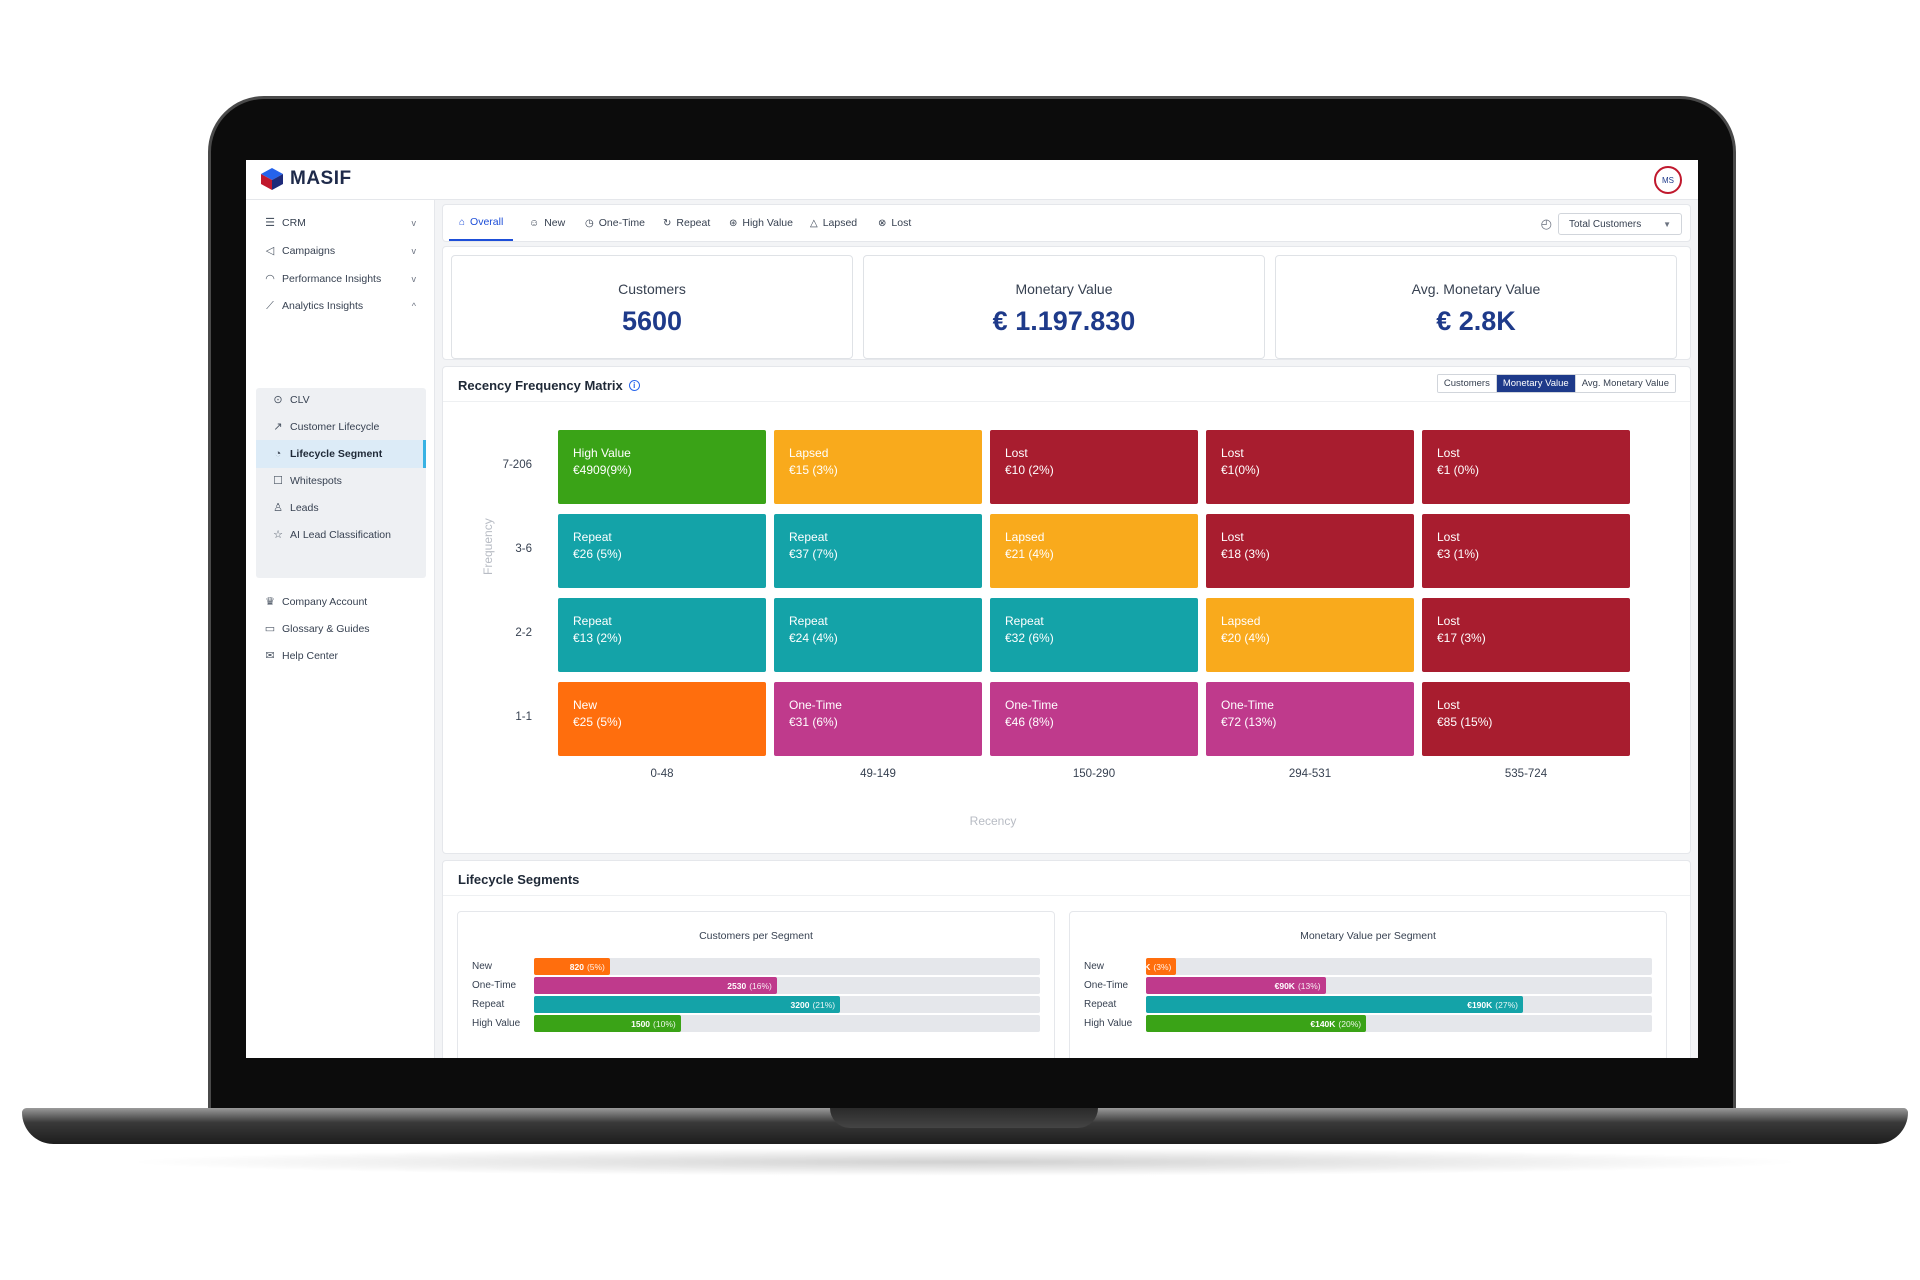 The image size is (1920, 1280). Describe the element at coordinates (1094, 719) in the screenshot. I see `matrix-cell: One-Time €46 (8%)` at that location.